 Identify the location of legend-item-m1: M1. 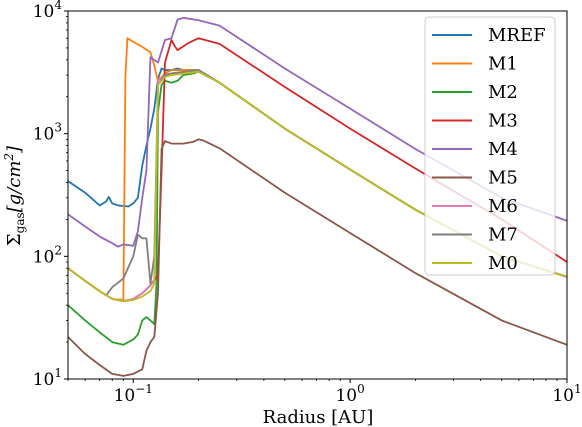
(475, 64).